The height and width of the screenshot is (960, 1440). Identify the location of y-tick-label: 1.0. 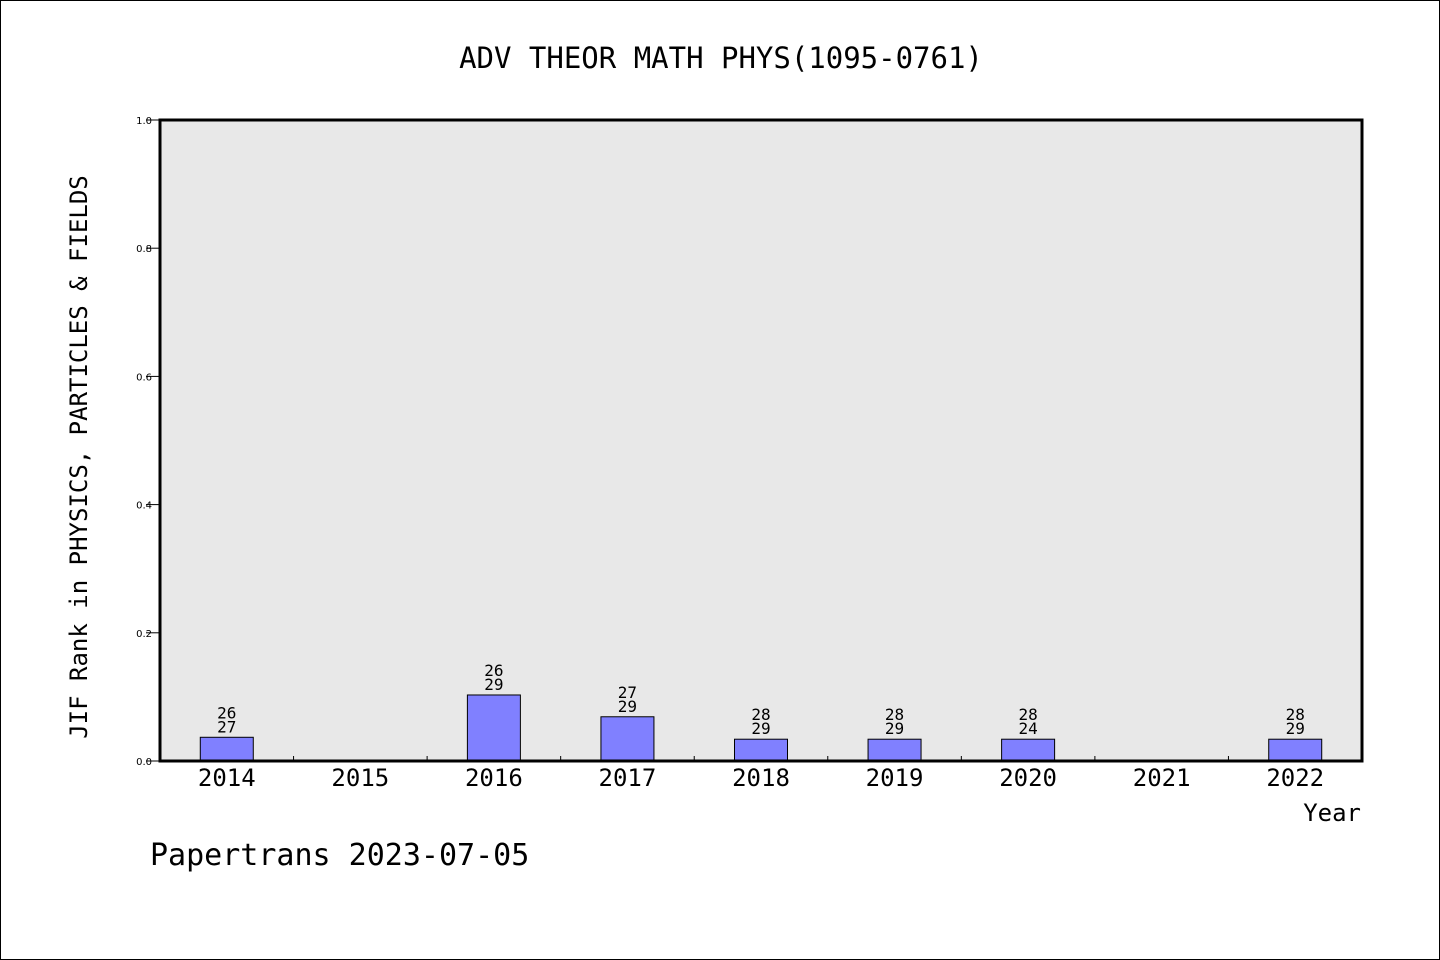
(144, 121).